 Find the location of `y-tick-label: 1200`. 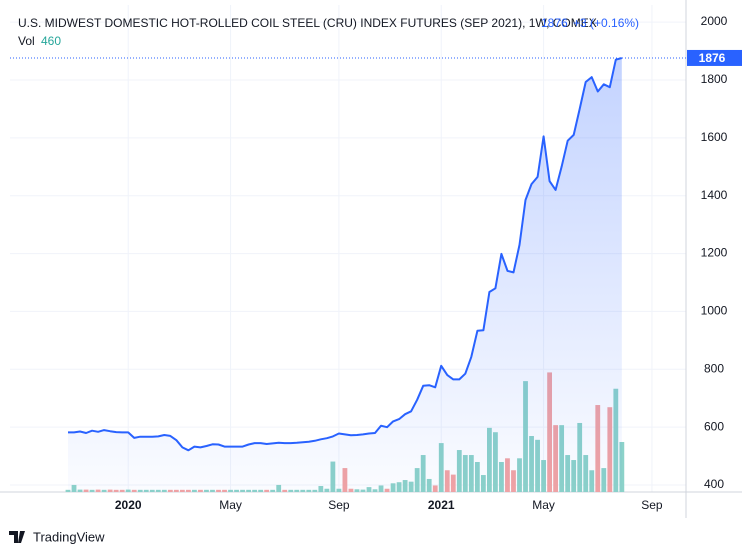

y-tick-label: 1200 is located at coordinates (714, 253).